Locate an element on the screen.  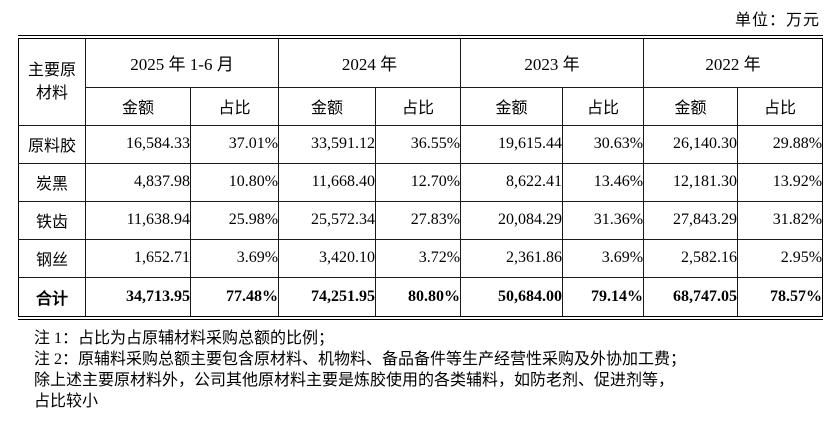
amount-cell: 3,420.10 is located at coordinates (327, 258).